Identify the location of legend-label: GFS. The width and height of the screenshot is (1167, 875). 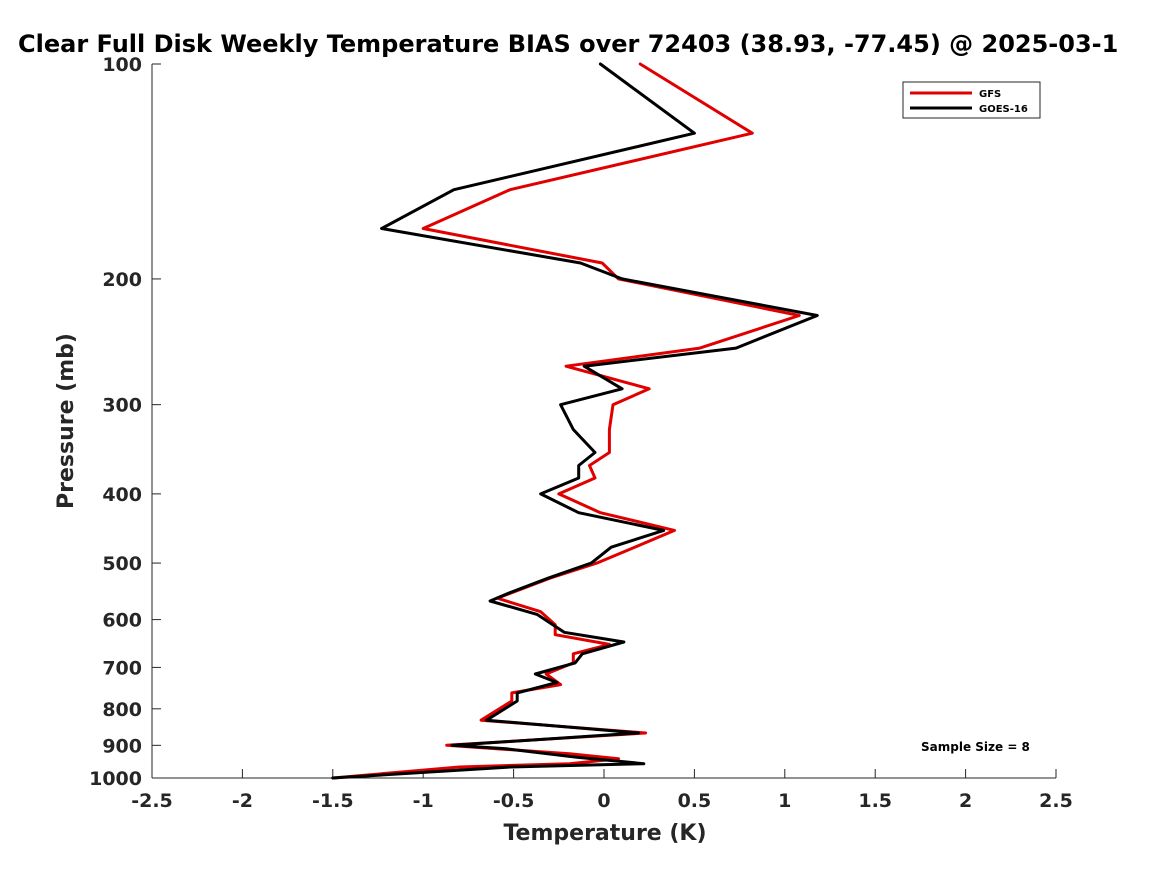
(990, 94).